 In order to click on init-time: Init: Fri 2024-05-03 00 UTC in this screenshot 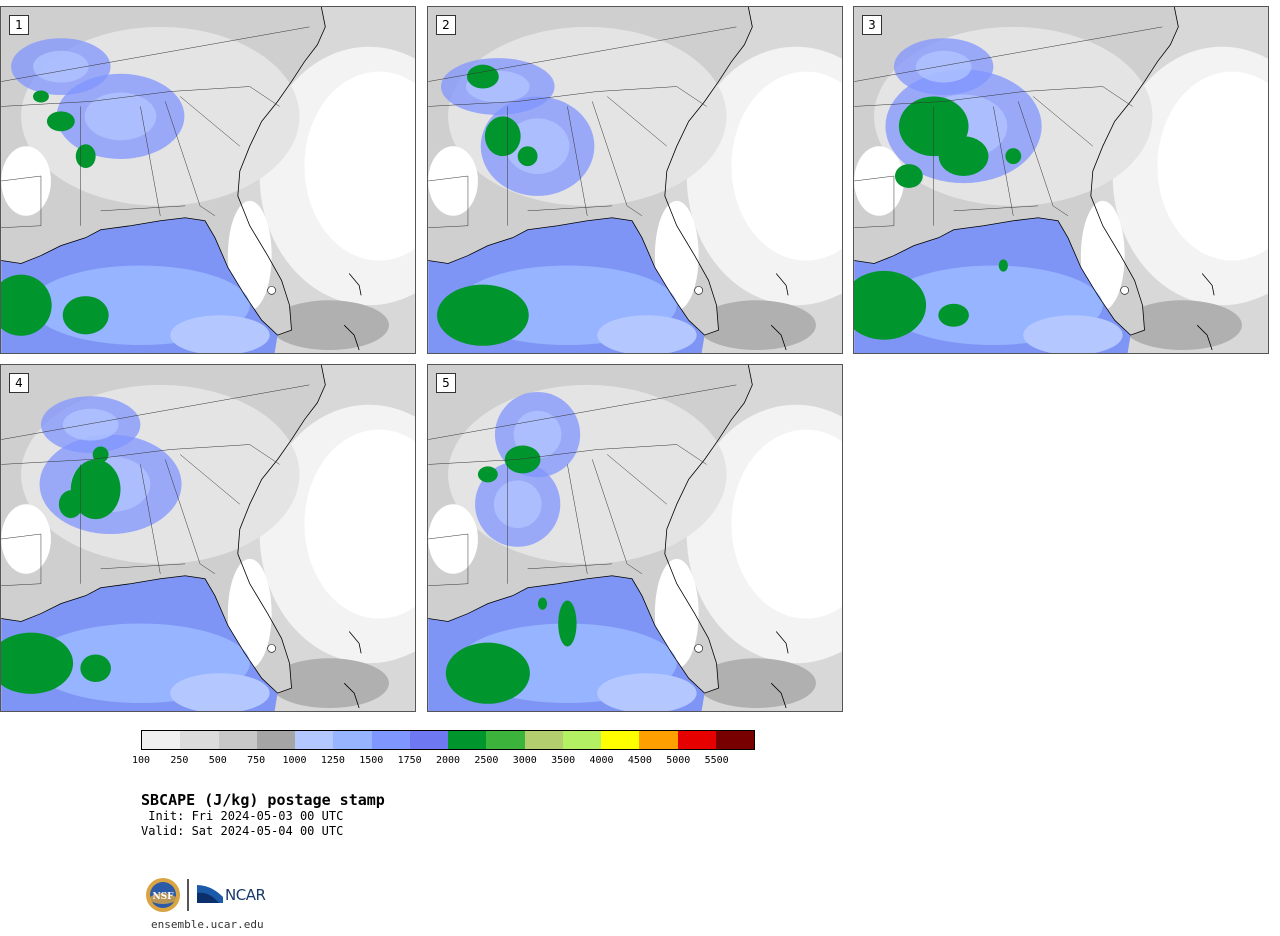, I will do `click(242, 816)`.